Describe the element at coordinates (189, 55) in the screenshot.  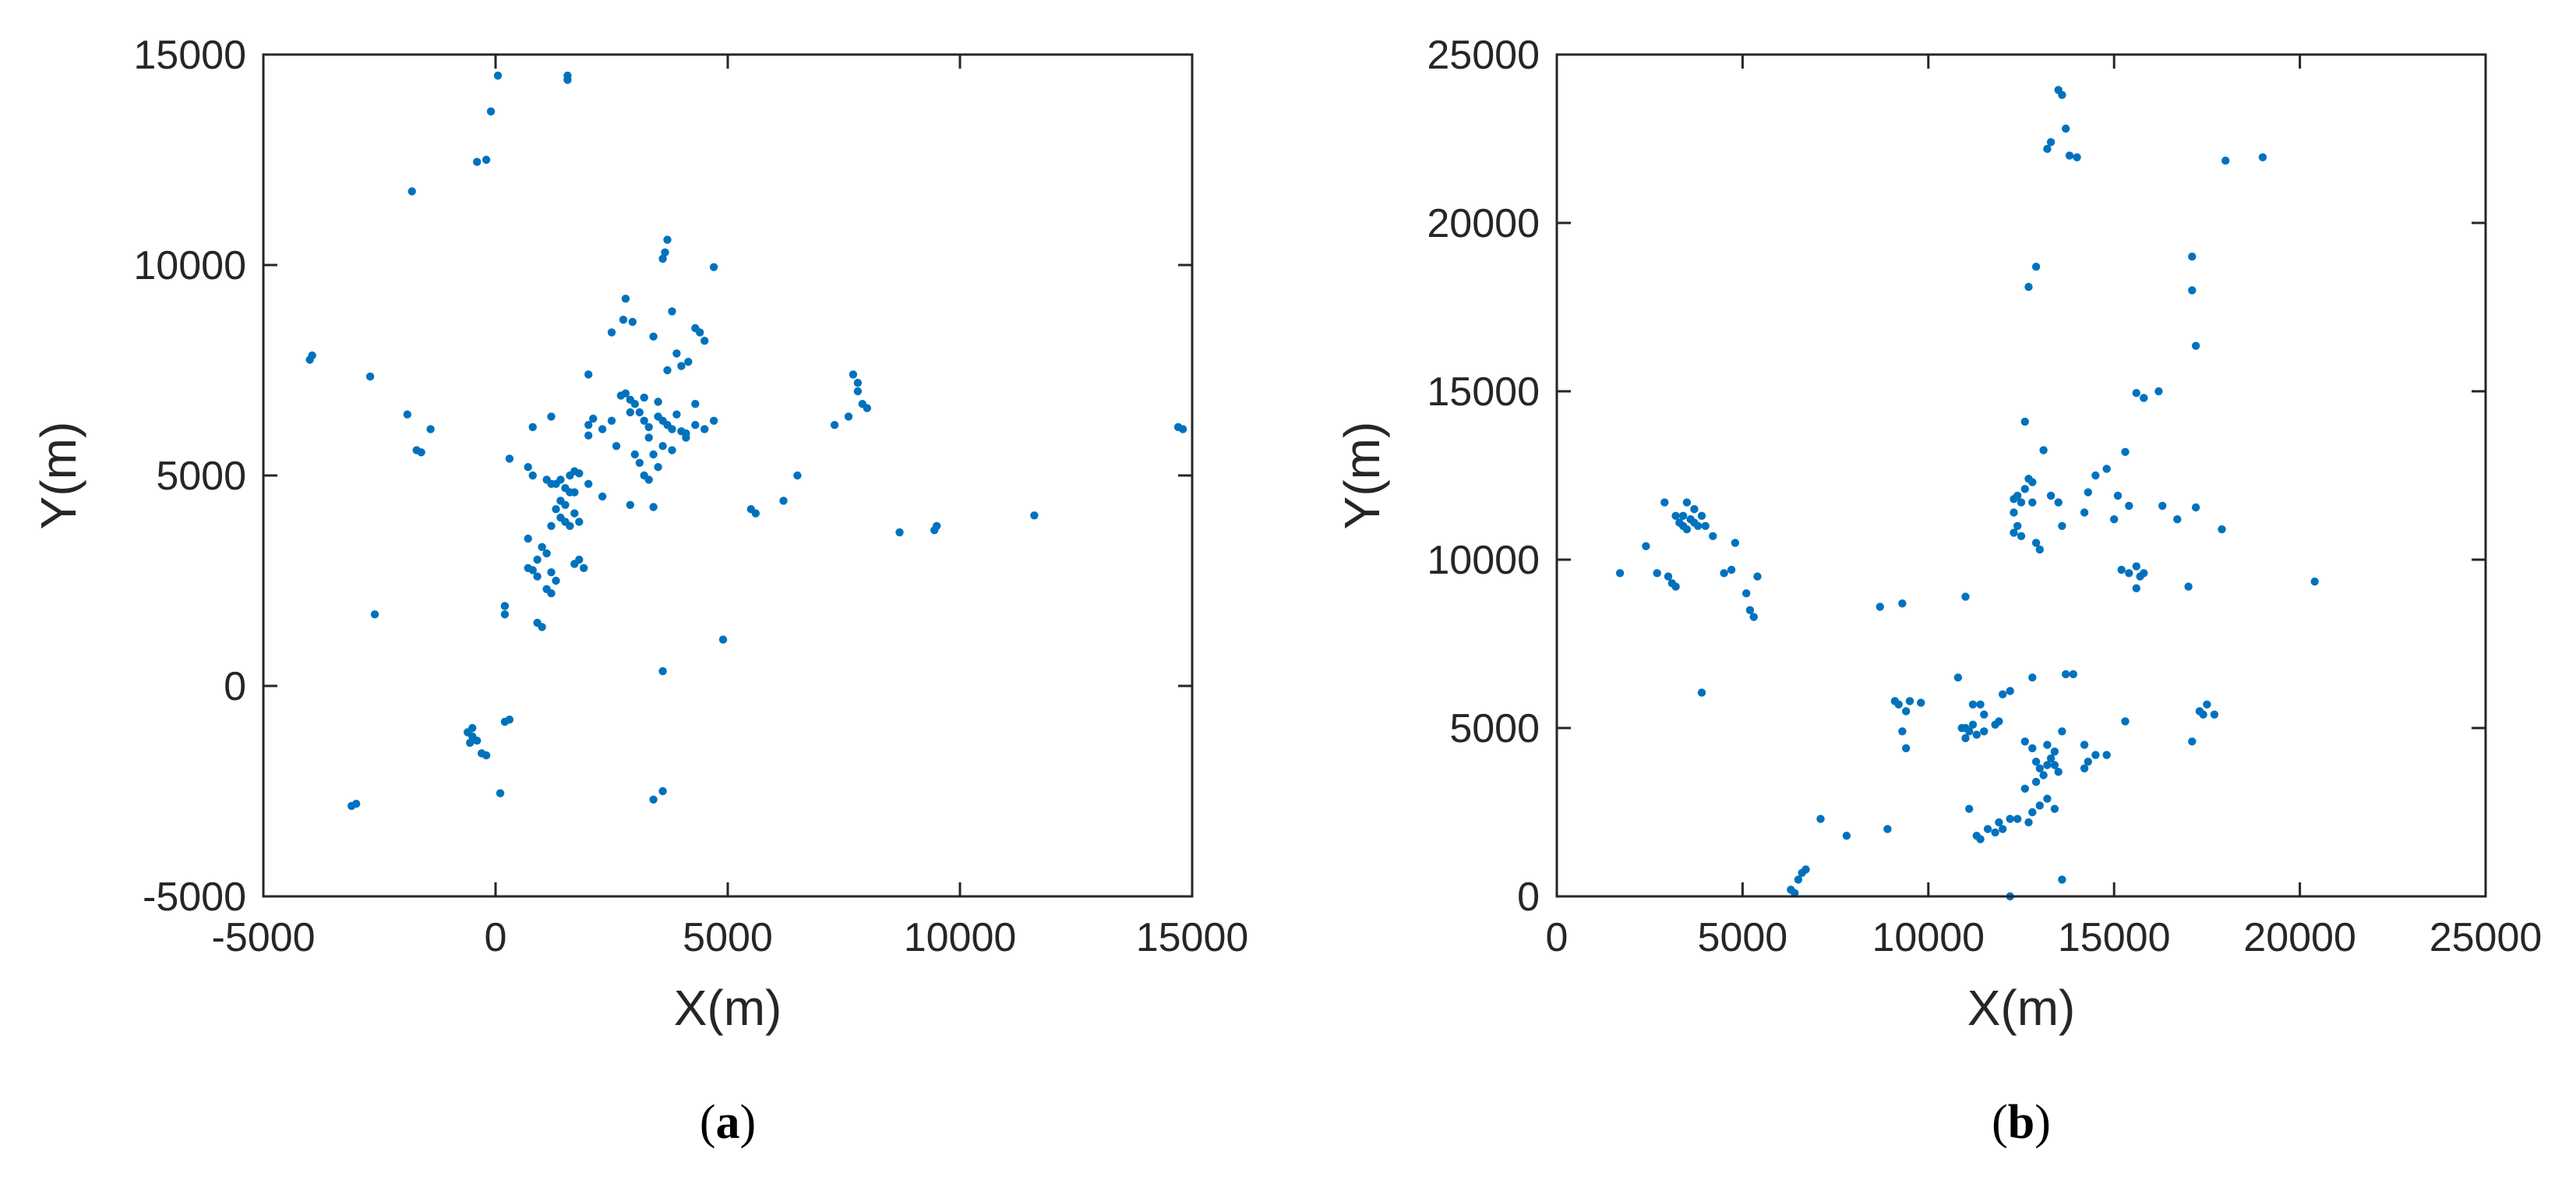
I see `y-tick-label: 15000` at that location.